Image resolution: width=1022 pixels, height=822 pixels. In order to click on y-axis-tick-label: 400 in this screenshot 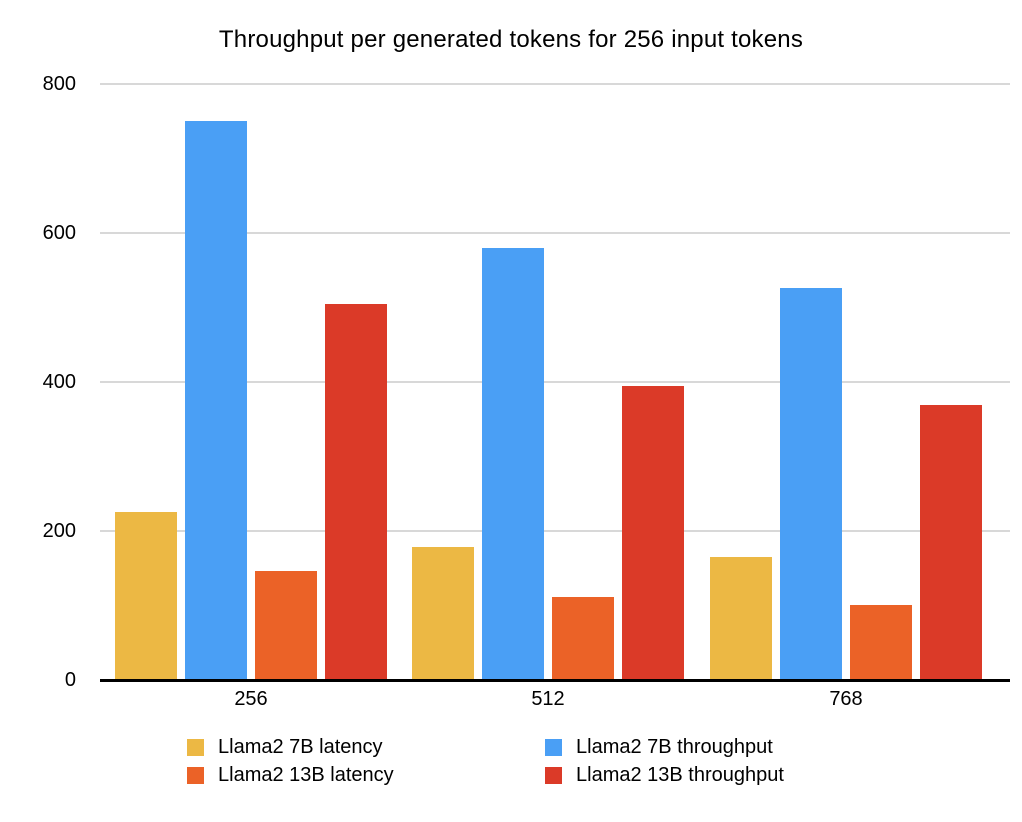, I will do `click(59, 382)`.